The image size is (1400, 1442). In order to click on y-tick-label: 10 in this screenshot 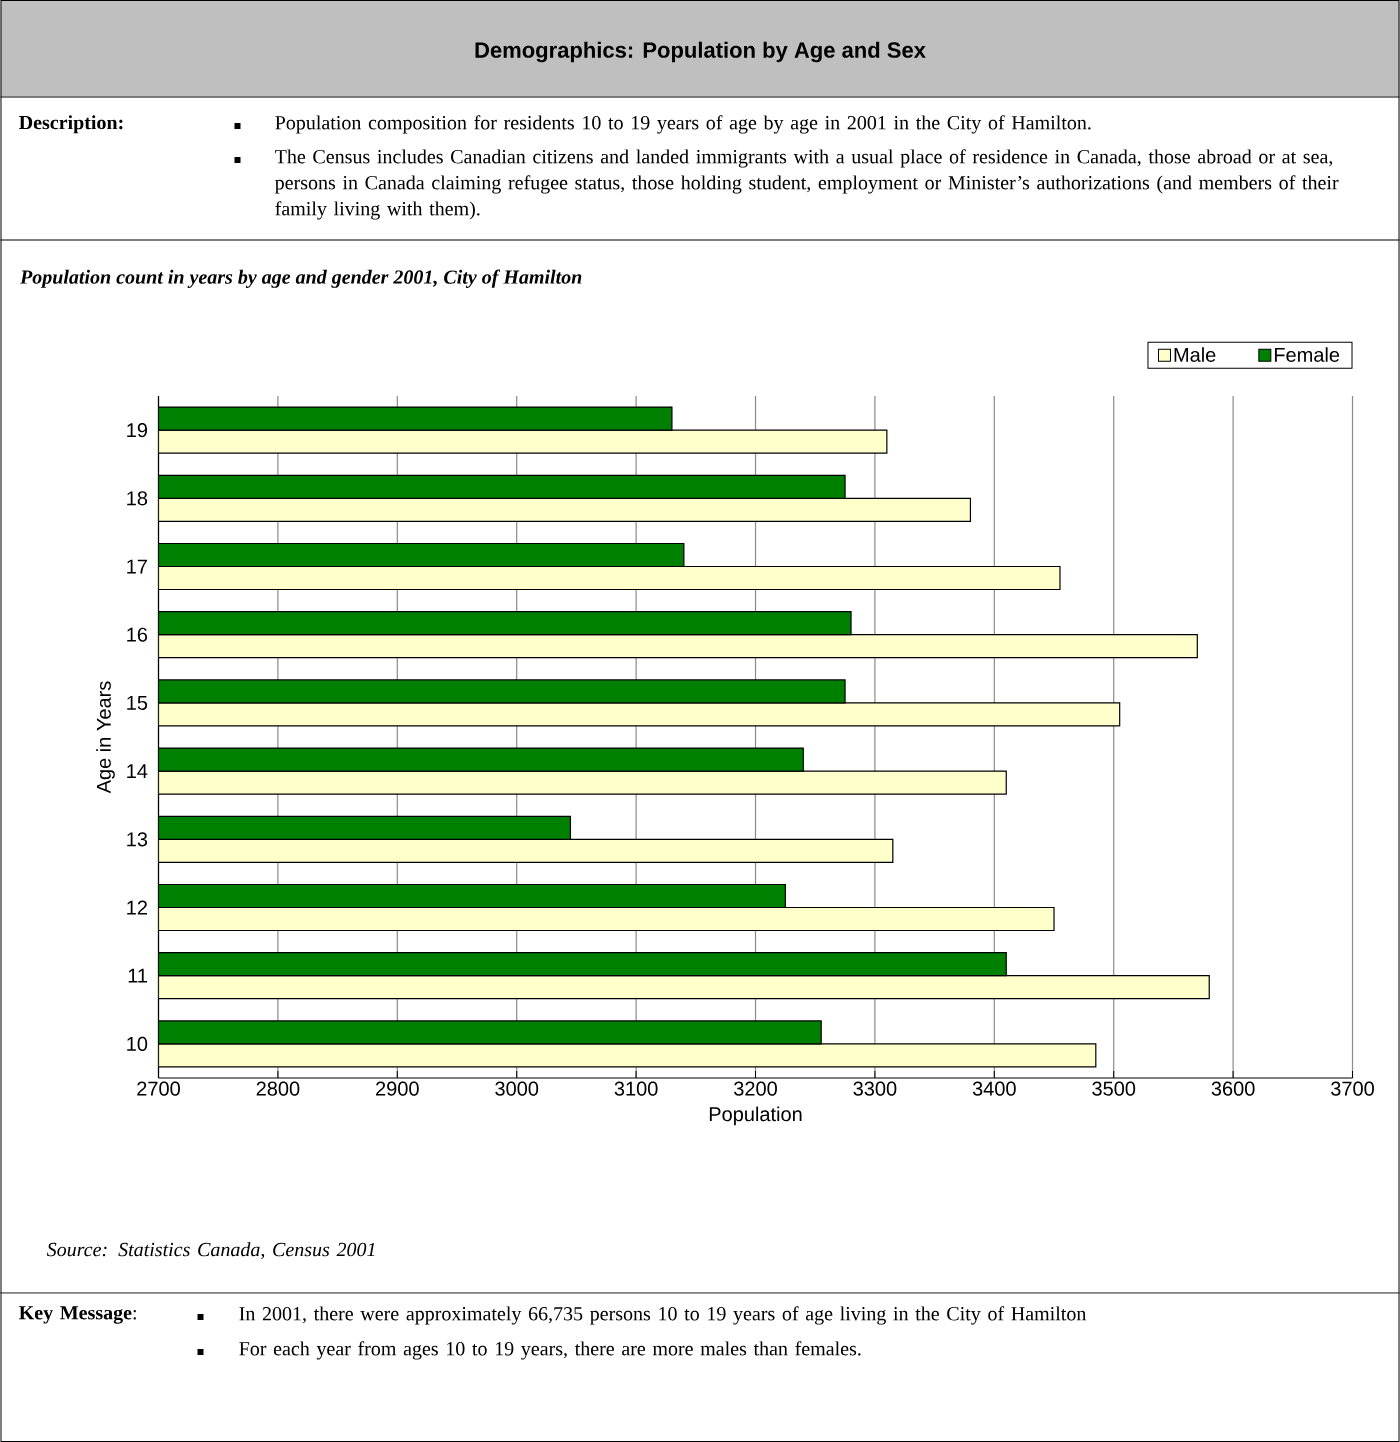, I will do `click(137, 1043)`.